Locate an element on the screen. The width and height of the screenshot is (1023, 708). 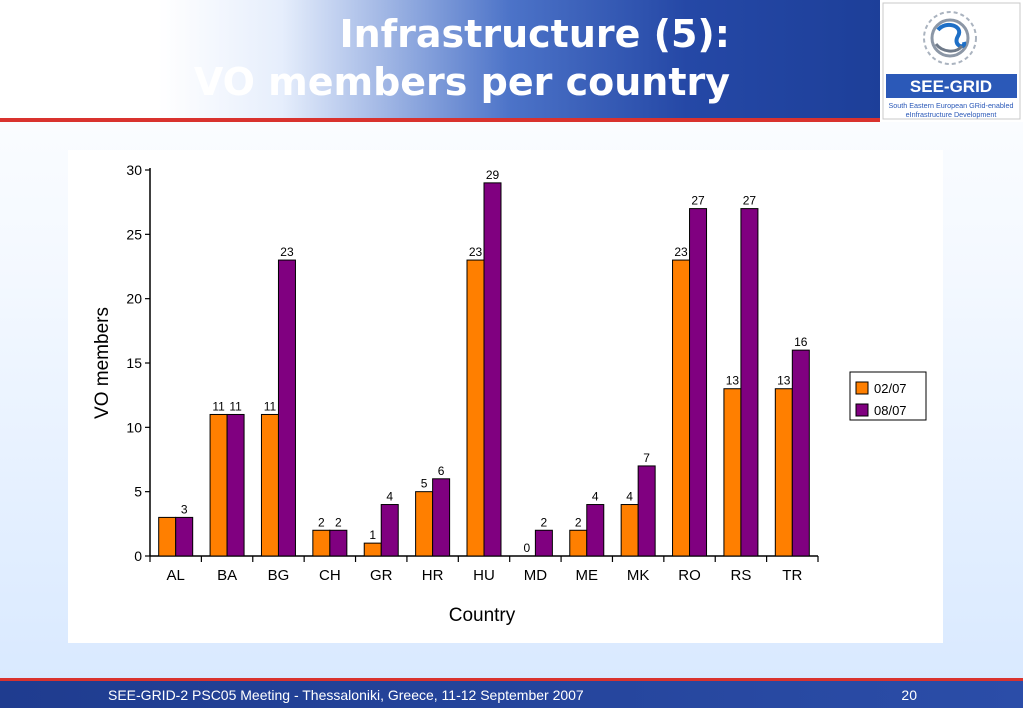
y-tick-label: 25 is located at coordinates (134, 234).